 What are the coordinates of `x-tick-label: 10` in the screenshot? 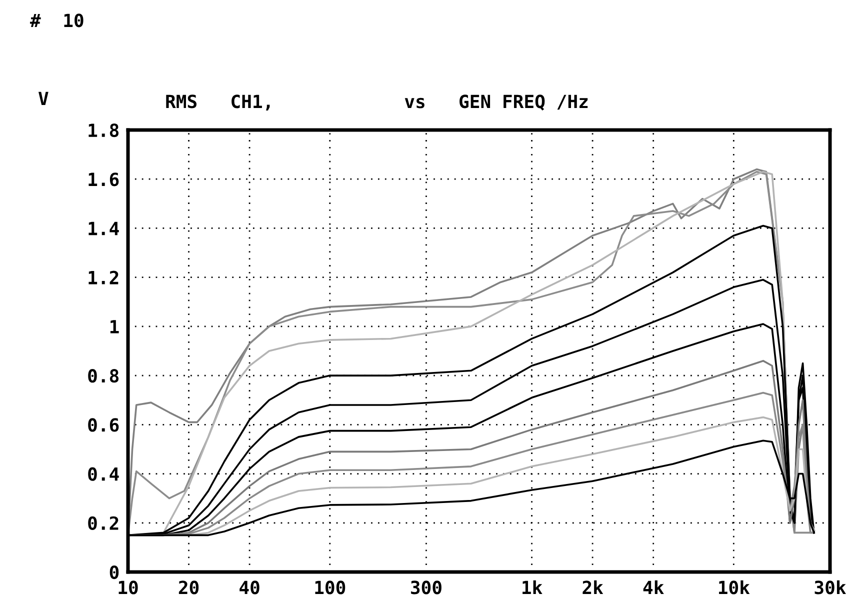 It's located at (128, 587).